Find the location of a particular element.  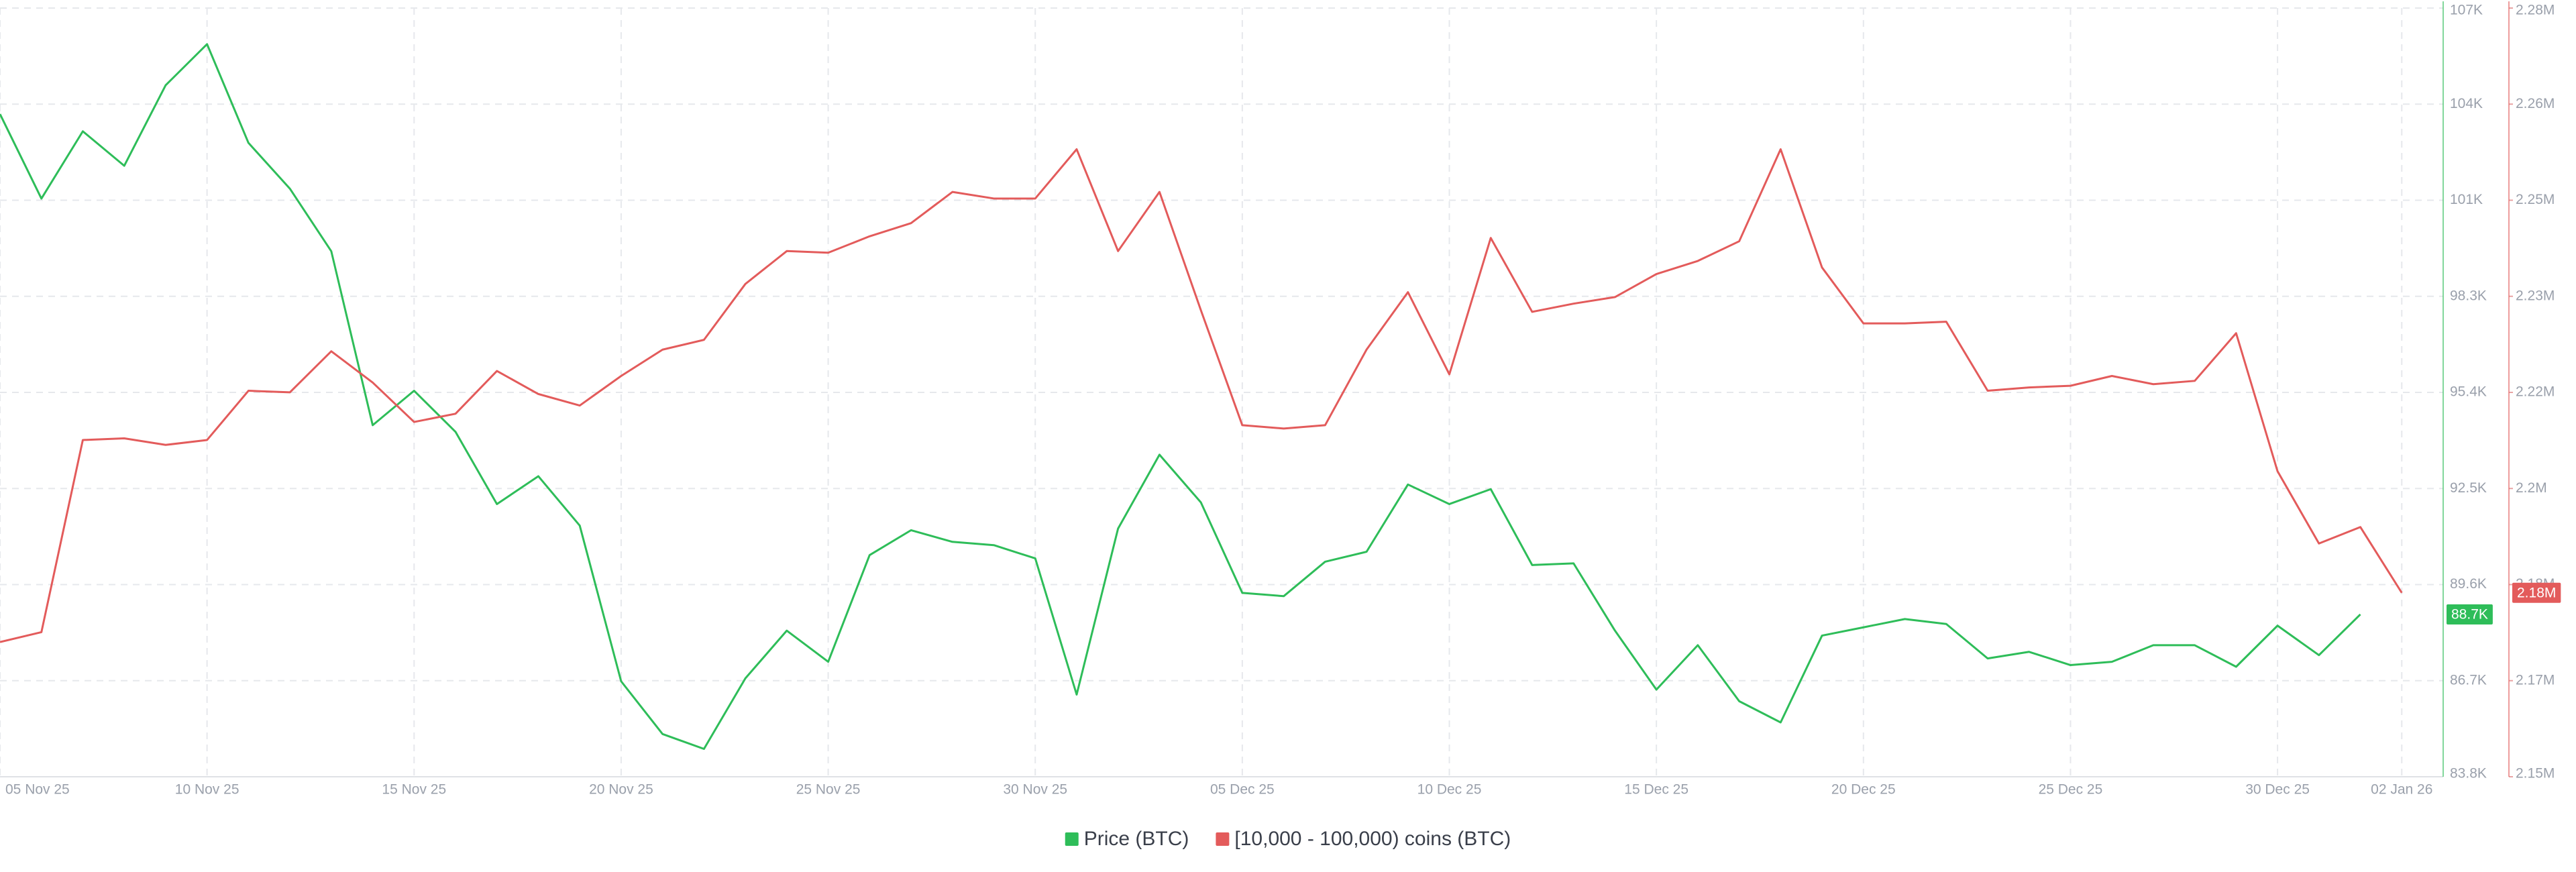

y2-tick-label: 2.17M is located at coordinates (2535, 680).